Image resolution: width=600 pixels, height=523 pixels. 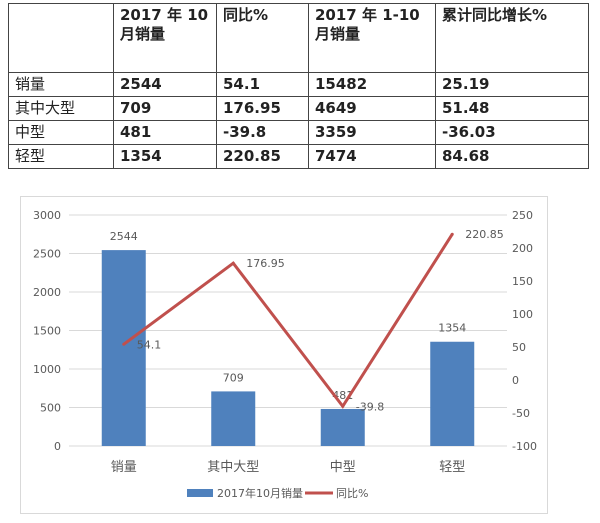 What do you see at coordinates (524, 446) in the screenshot?
I see `y-right-tick: -100` at bounding box center [524, 446].